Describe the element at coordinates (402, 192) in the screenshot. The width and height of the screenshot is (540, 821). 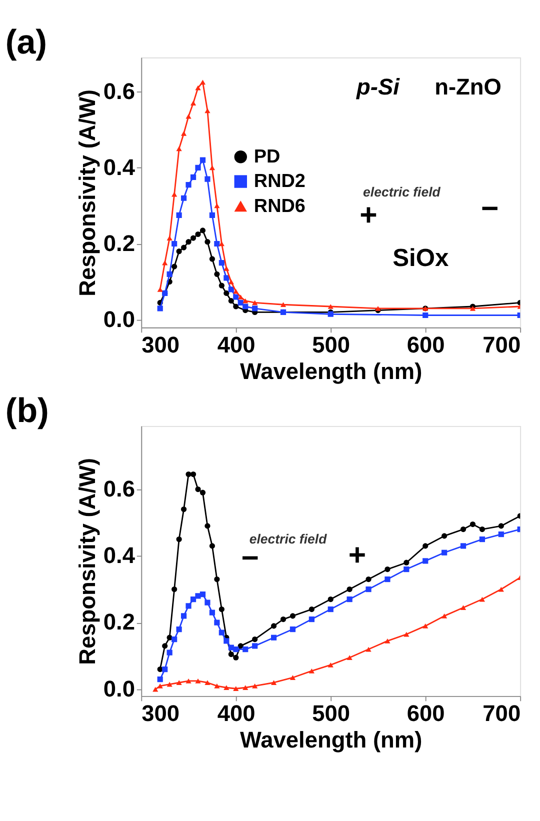
I see `annotation: electric field` at that location.